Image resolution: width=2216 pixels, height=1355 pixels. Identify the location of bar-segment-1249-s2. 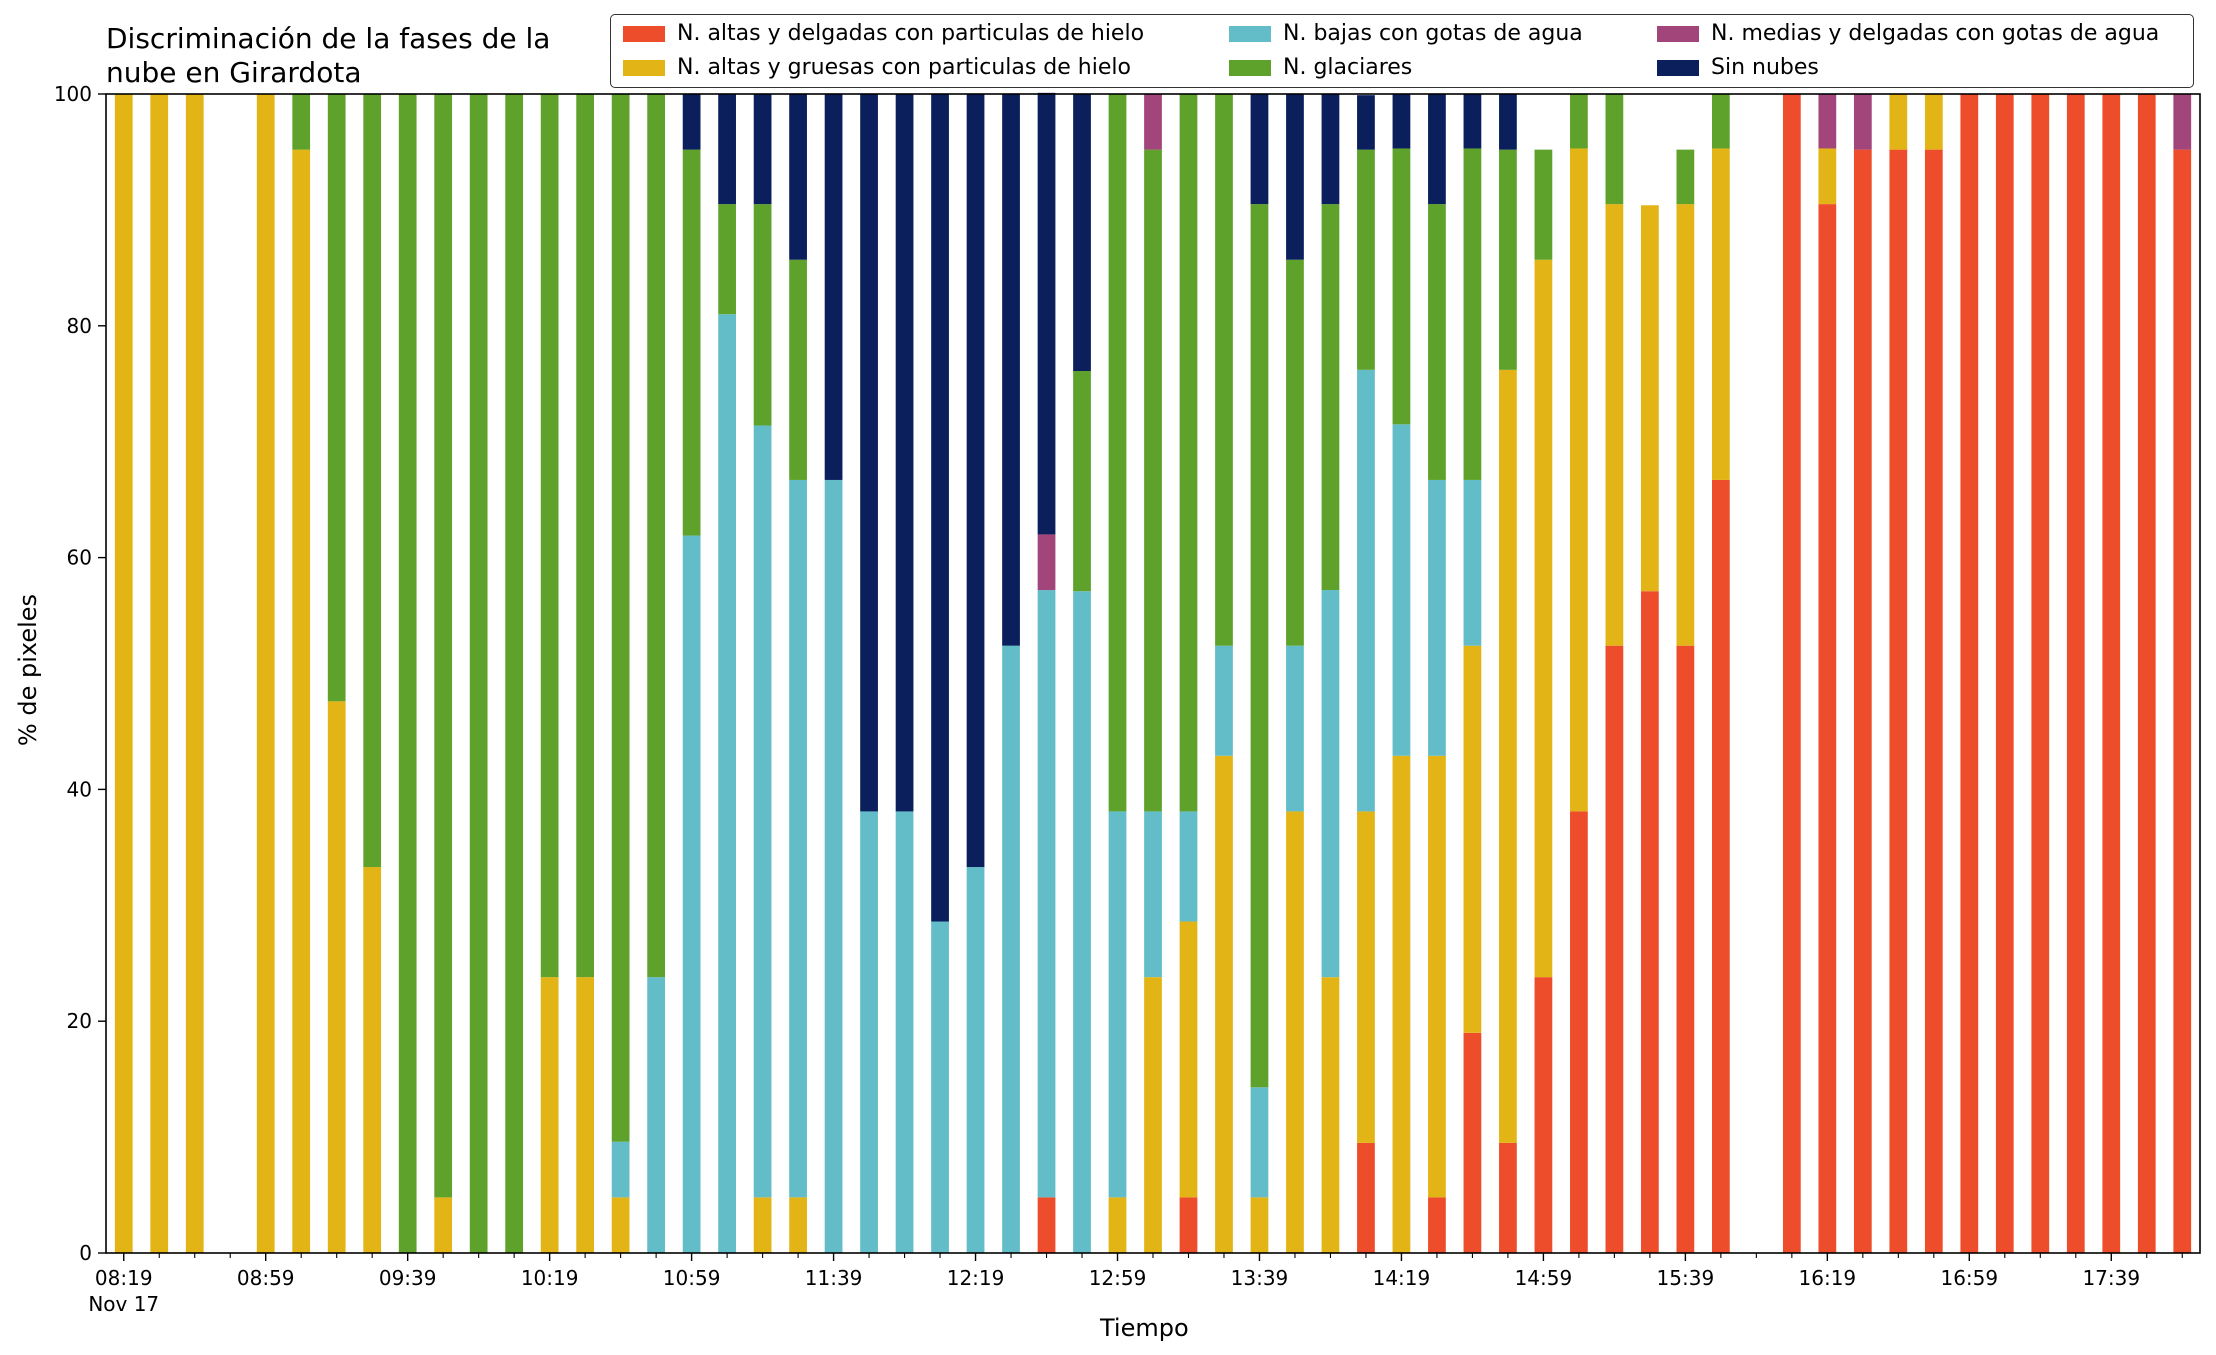
(1082, 922).